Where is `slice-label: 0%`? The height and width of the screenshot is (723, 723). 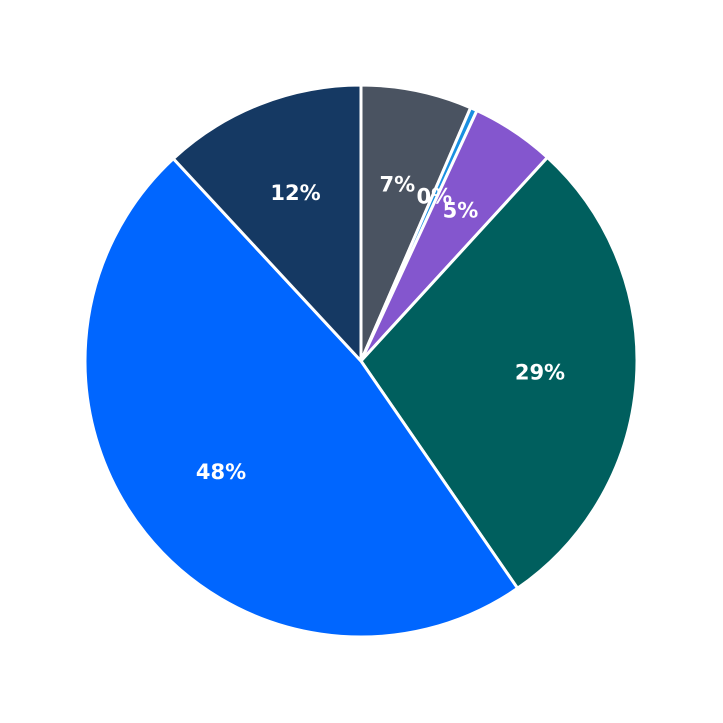 slice-label: 0% is located at coordinates (434, 196).